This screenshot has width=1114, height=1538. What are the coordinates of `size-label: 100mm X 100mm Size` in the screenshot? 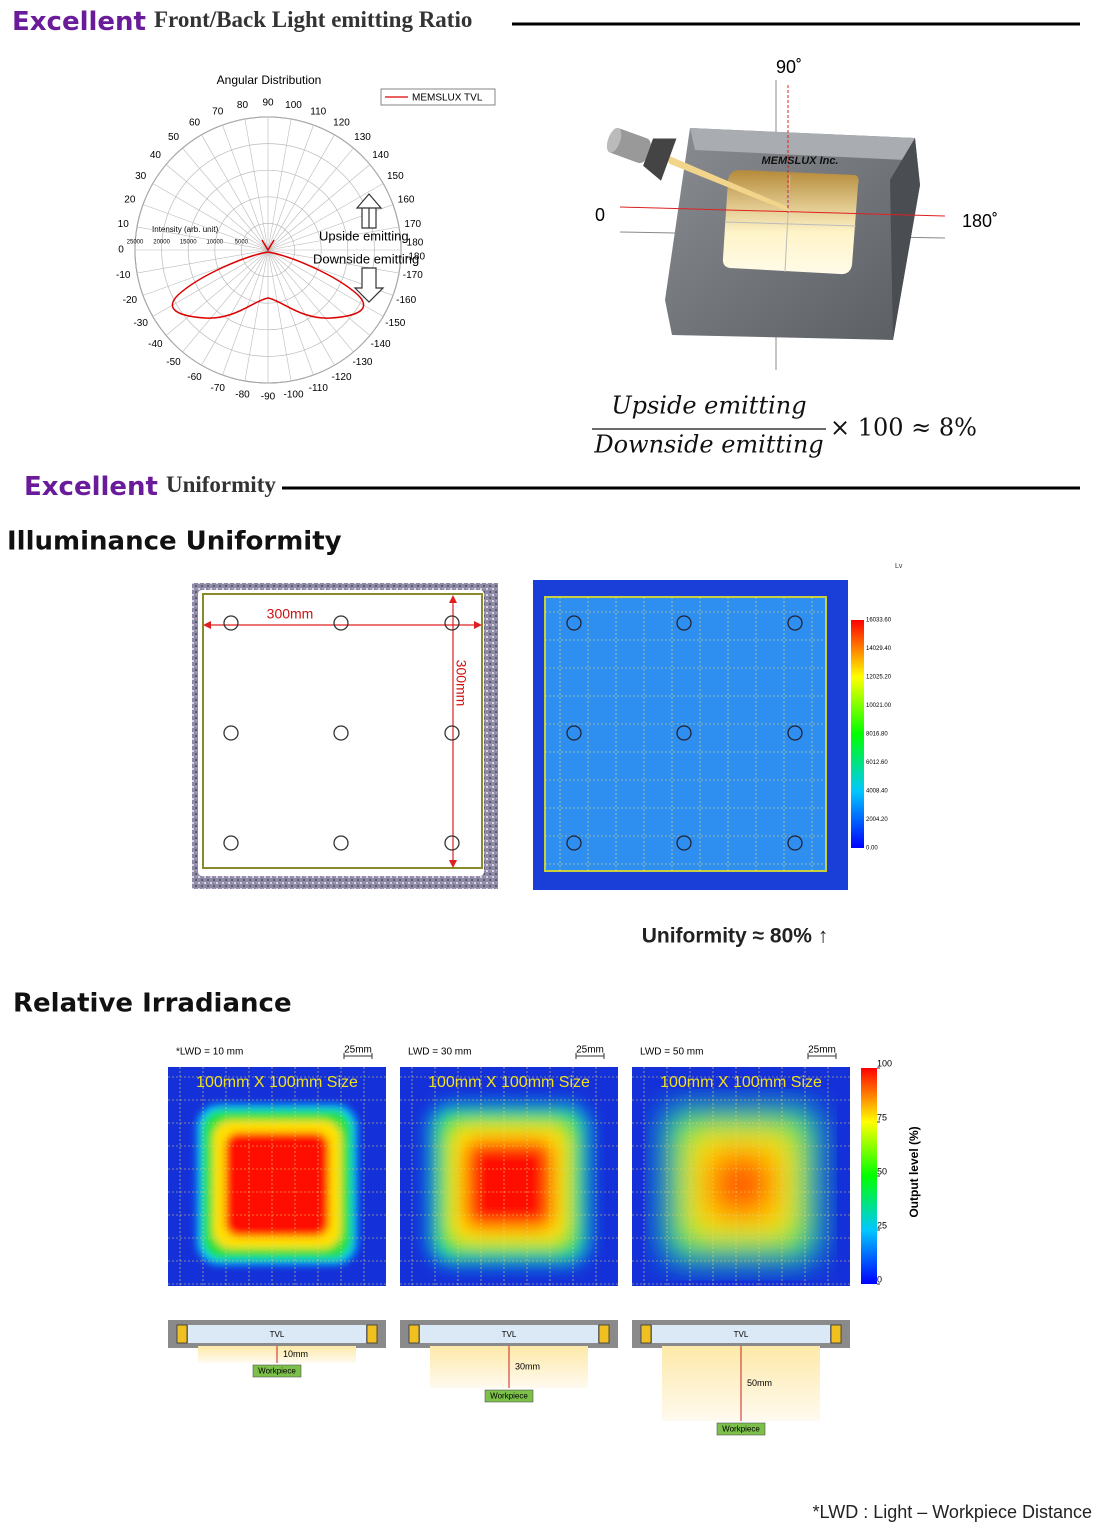 It's located at (509, 1082).